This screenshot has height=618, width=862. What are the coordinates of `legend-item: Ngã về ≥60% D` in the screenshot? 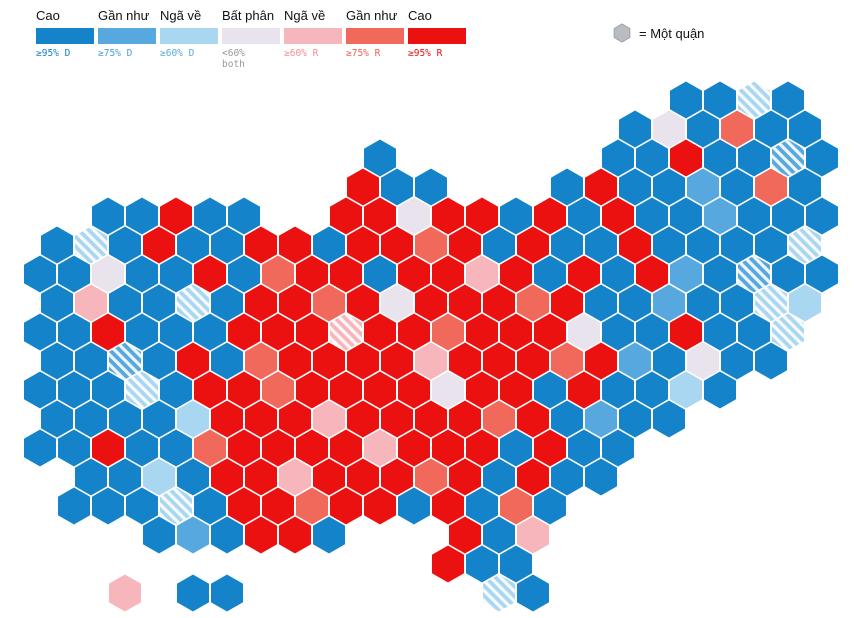 It's located at (190, 39).